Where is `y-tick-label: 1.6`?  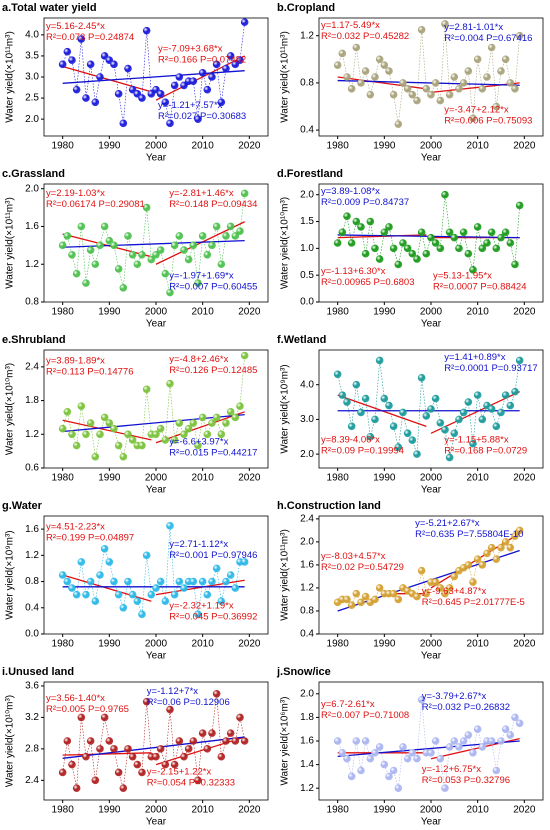 y-tick-label: 1.6 is located at coordinates (32, 529).